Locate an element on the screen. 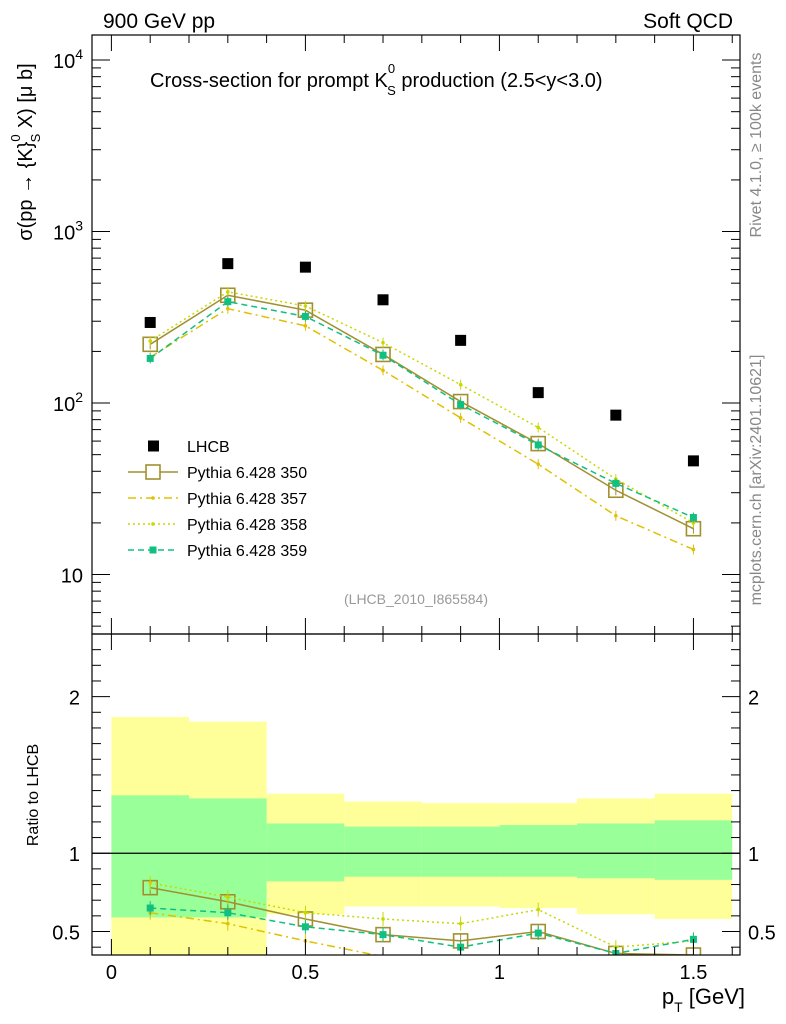  chart-title-sub: S is located at coordinates (391, 90).